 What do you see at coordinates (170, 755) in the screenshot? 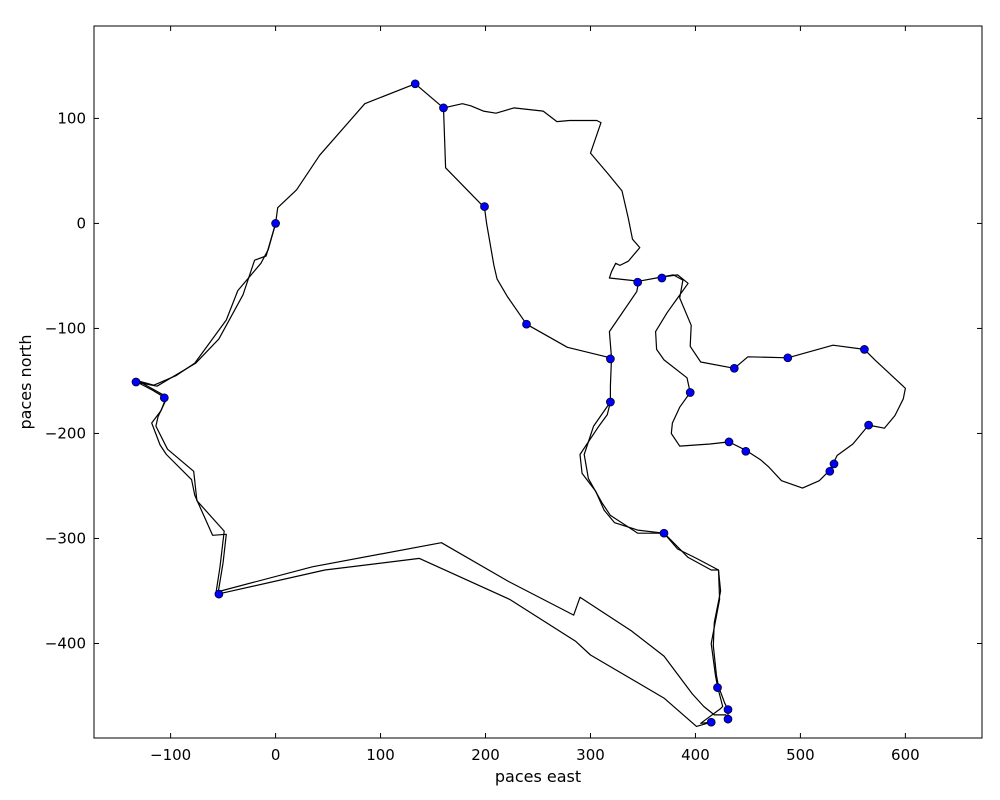
I see `x-tick-label: −100` at bounding box center [170, 755].